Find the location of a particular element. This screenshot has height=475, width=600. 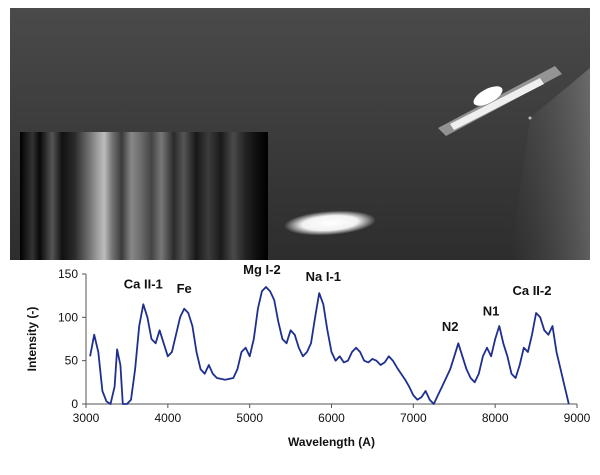

annotation-label: Ca II-1 is located at coordinates (143, 284).